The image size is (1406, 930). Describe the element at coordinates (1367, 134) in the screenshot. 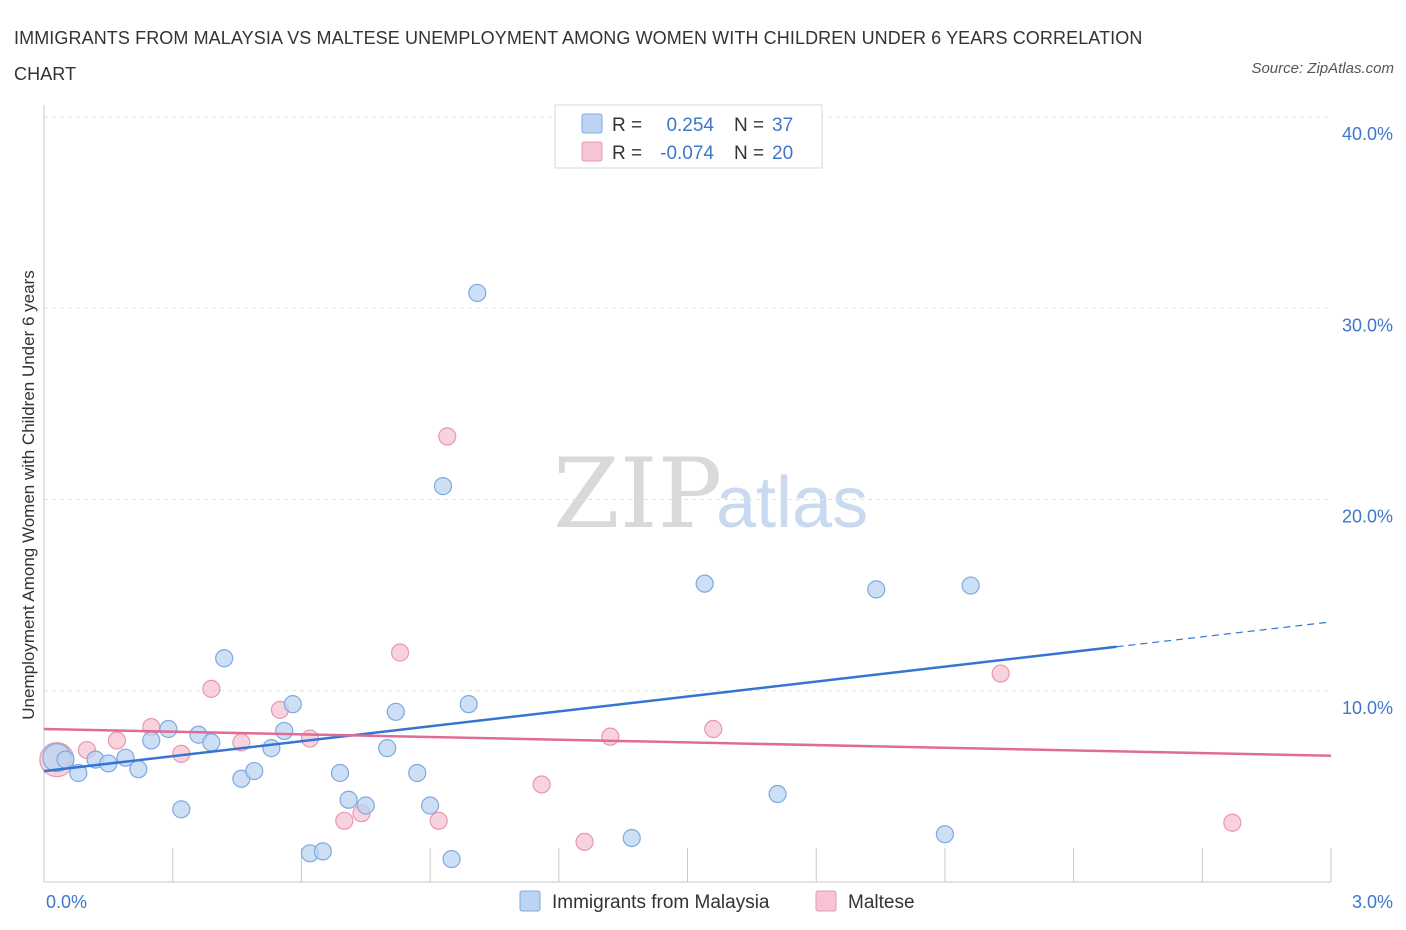

I see `y-tick-label: 40.0%` at that location.